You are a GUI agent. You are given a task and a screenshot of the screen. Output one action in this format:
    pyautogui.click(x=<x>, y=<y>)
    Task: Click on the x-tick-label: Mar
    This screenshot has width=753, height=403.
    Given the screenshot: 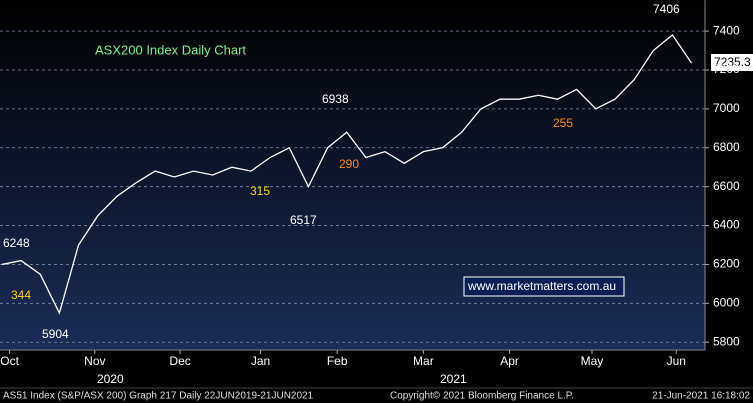 What is the action you would take?
    pyautogui.click(x=423, y=361)
    